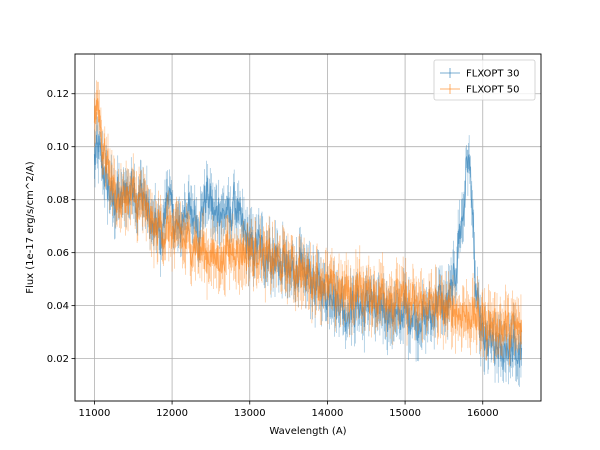 This screenshot has height=450, width=600. Describe the element at coordinates (58, 147) in the screenshot. I see `y-tick-label: 0.10` at that location.